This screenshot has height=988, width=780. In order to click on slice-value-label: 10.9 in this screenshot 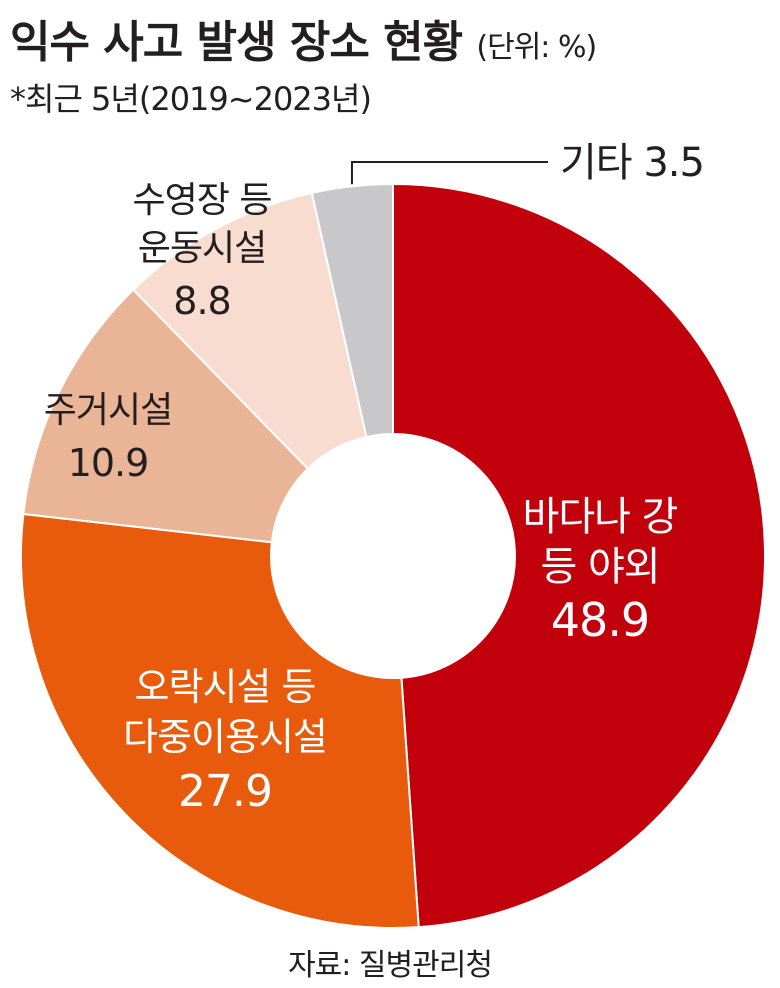, I will do `click(108, 463)`.